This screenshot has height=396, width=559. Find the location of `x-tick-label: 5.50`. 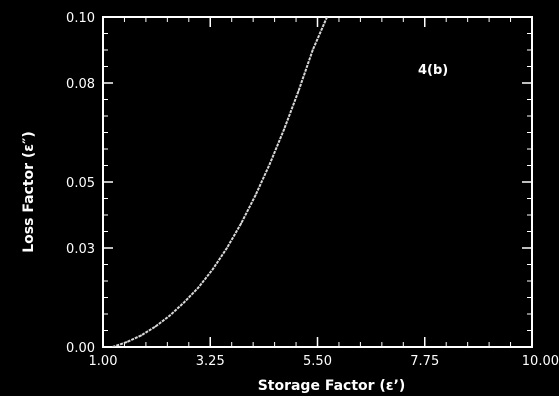

x-tick-label: 5.50 is located at coordinates (317, 361).